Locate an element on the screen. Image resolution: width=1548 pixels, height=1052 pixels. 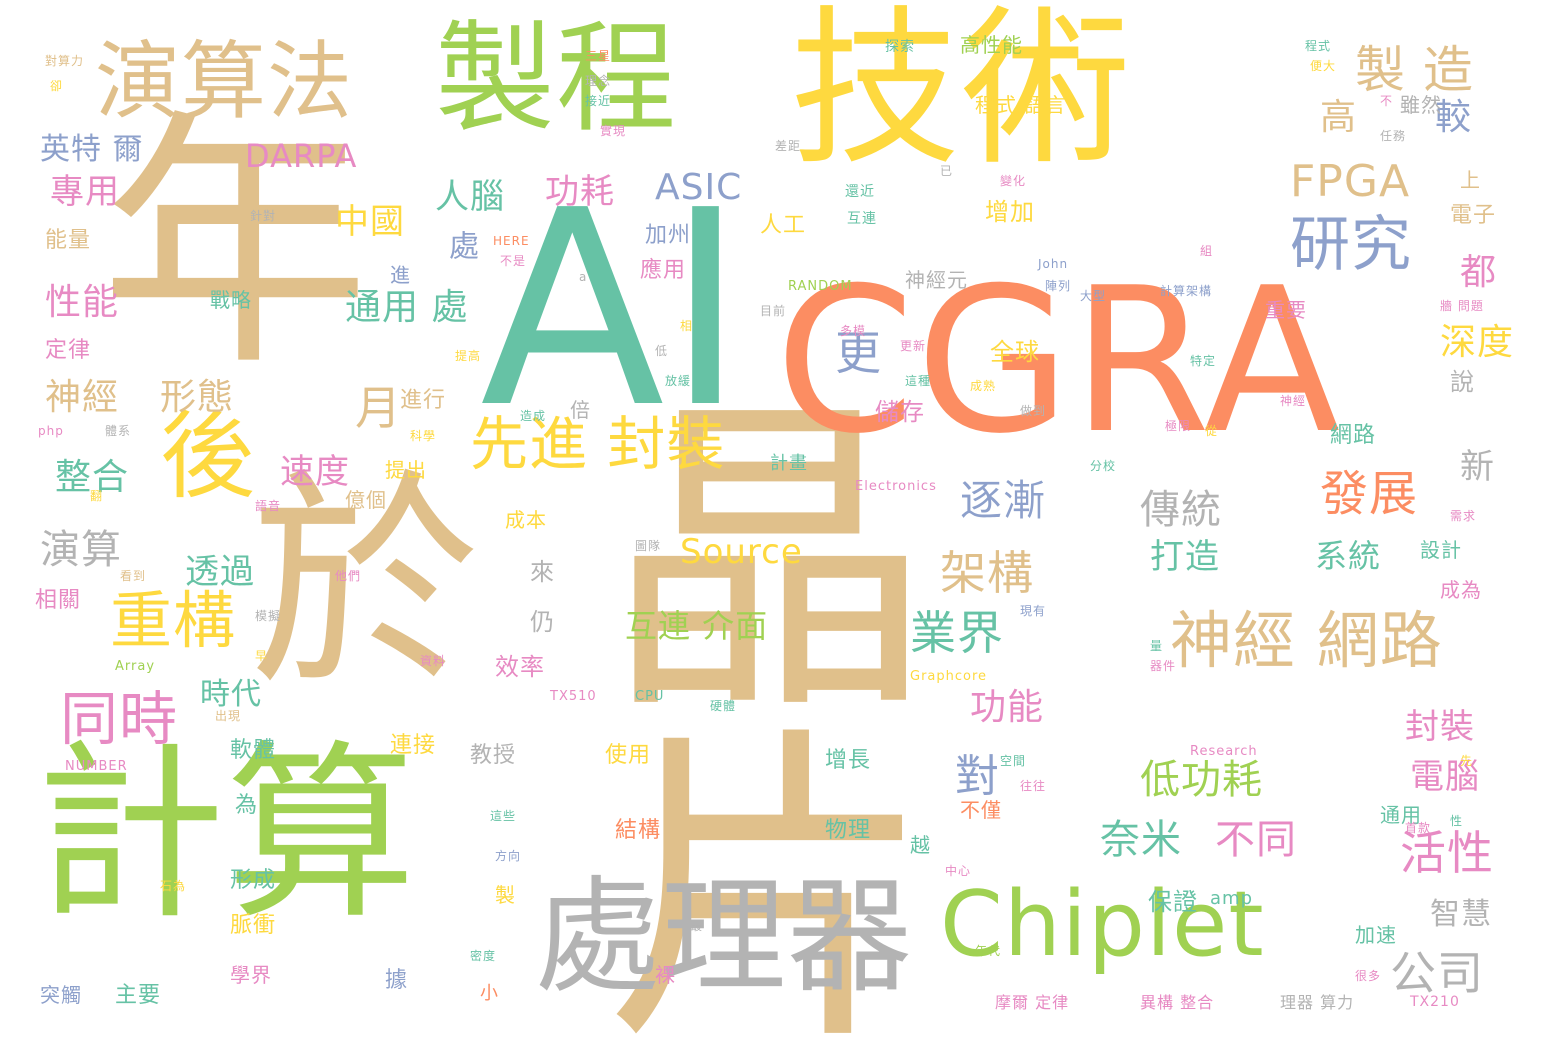
word-small-重要: 重要 is located at coordinates (1286, 310).